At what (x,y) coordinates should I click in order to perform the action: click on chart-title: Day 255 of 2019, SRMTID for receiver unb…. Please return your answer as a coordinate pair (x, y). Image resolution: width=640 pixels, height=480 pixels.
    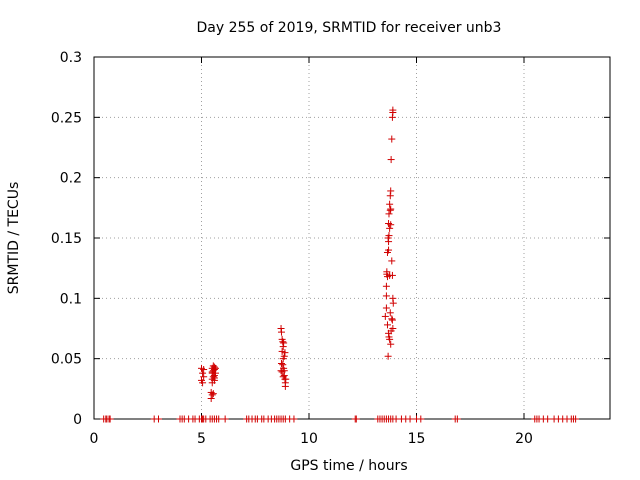
    Looking at the image, I should click on (349, 28).